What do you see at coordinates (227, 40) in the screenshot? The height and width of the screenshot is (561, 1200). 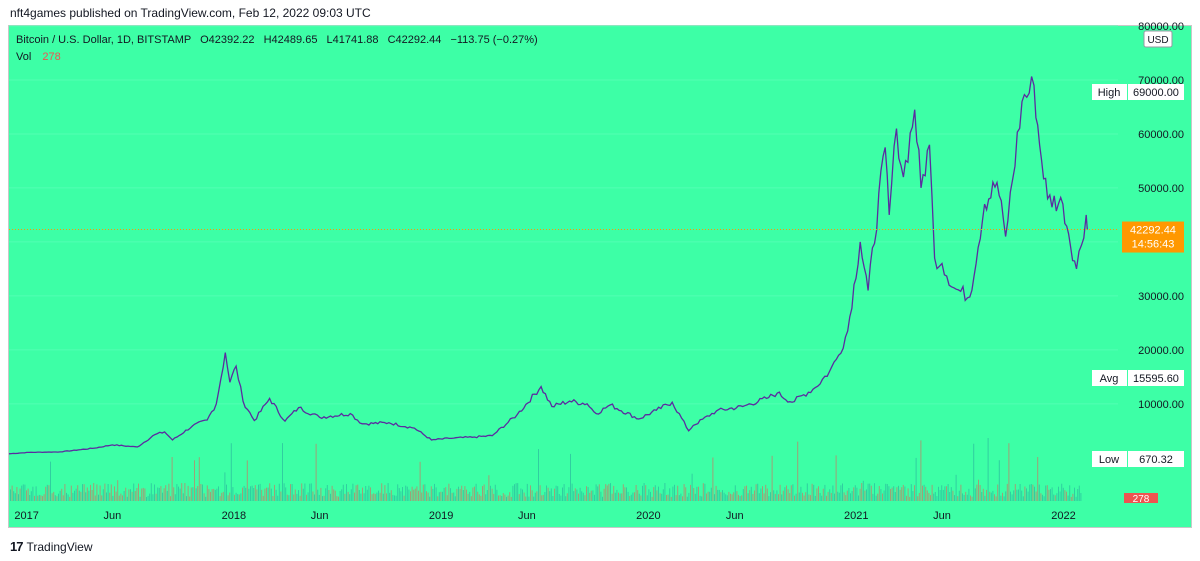 I see `legend-open: O42392.22` at bounding box center [227, 40].